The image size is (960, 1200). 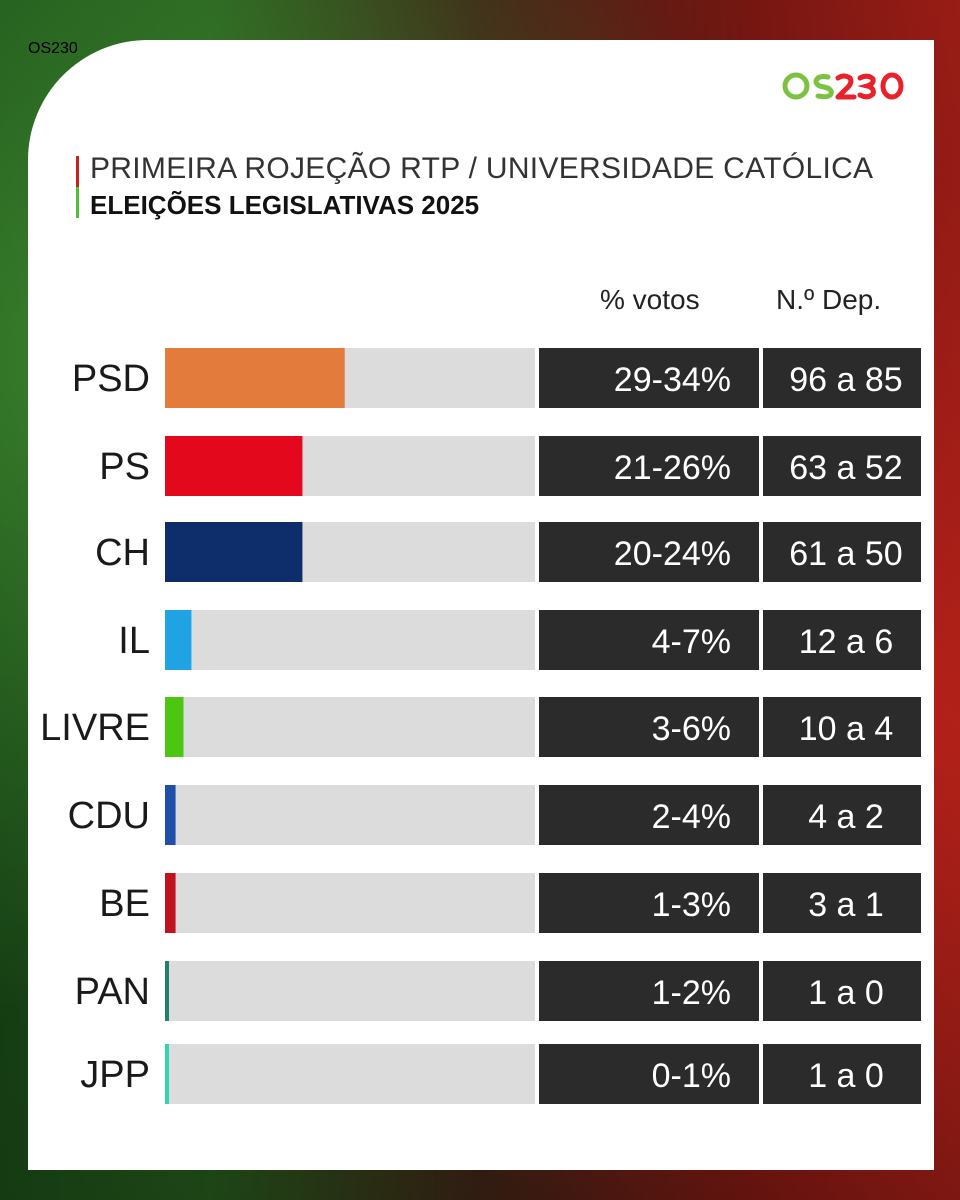 What do you see at coordinates (649, 727) in the screenshot?
I see `votes-cell-livre` at bounding box center [649, 727].